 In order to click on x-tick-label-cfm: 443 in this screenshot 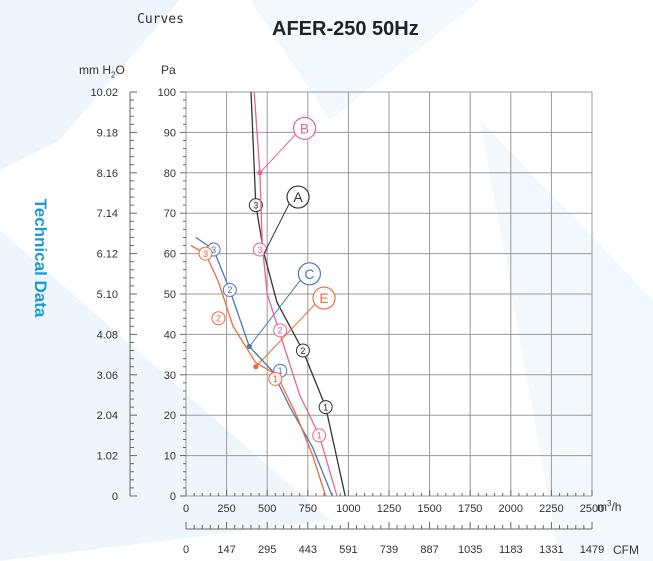, I will do `click(308, 550)`.